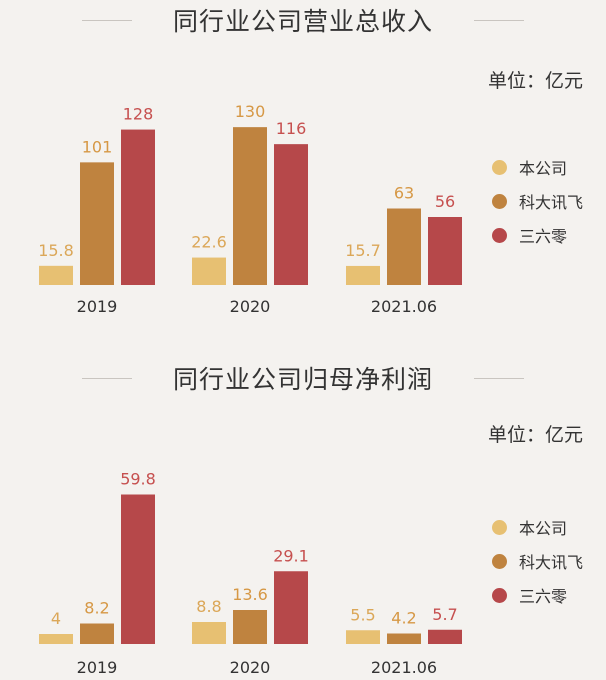 The height and width of the screenshot is (680, 606). I want to click on data-label: 5.5, so click(362, 614).